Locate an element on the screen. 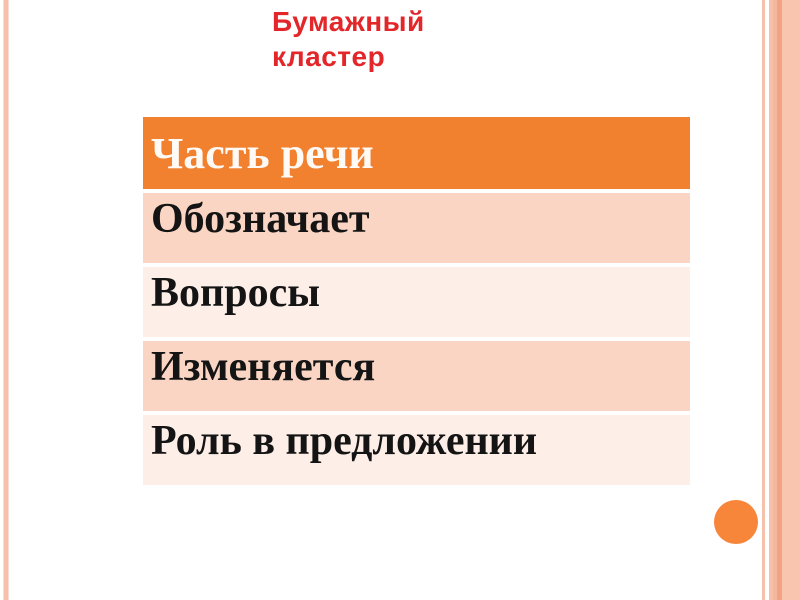  right-border-stripes is located at coordinates (781, 300).